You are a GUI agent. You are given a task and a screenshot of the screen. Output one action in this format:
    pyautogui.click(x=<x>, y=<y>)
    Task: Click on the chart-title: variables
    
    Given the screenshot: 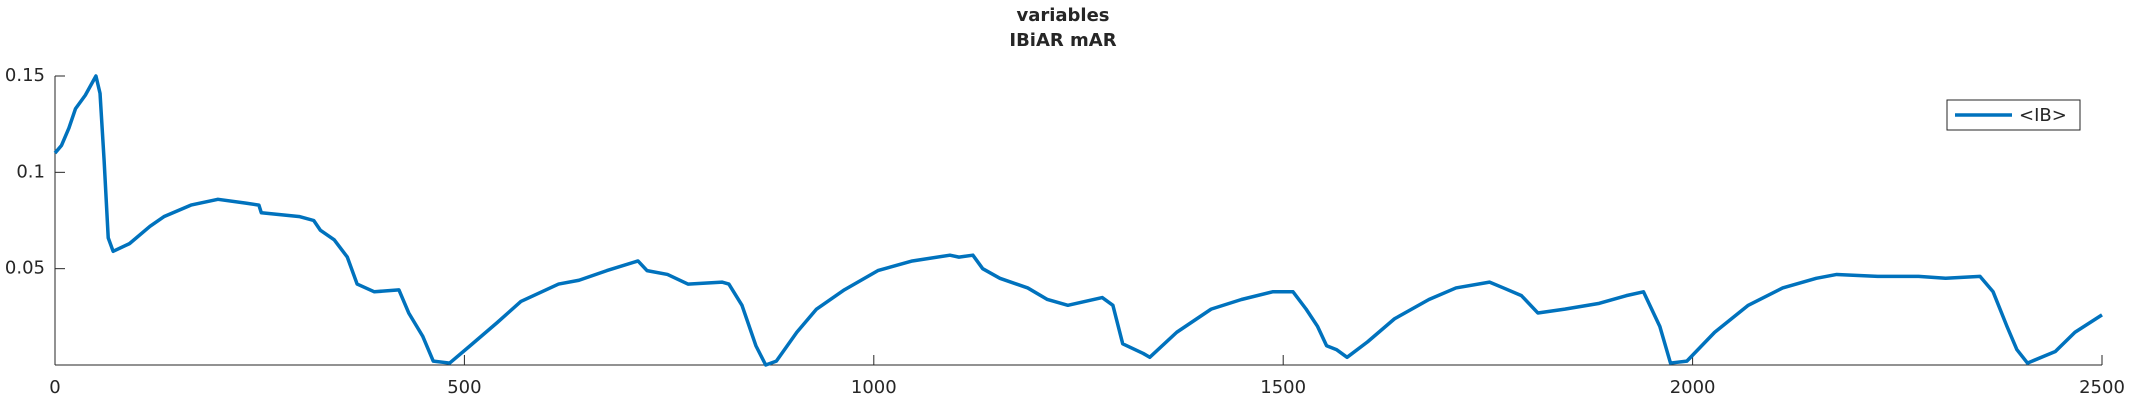 What is the action you would take?
    pyautogui.click(x=1062, y=15)
    